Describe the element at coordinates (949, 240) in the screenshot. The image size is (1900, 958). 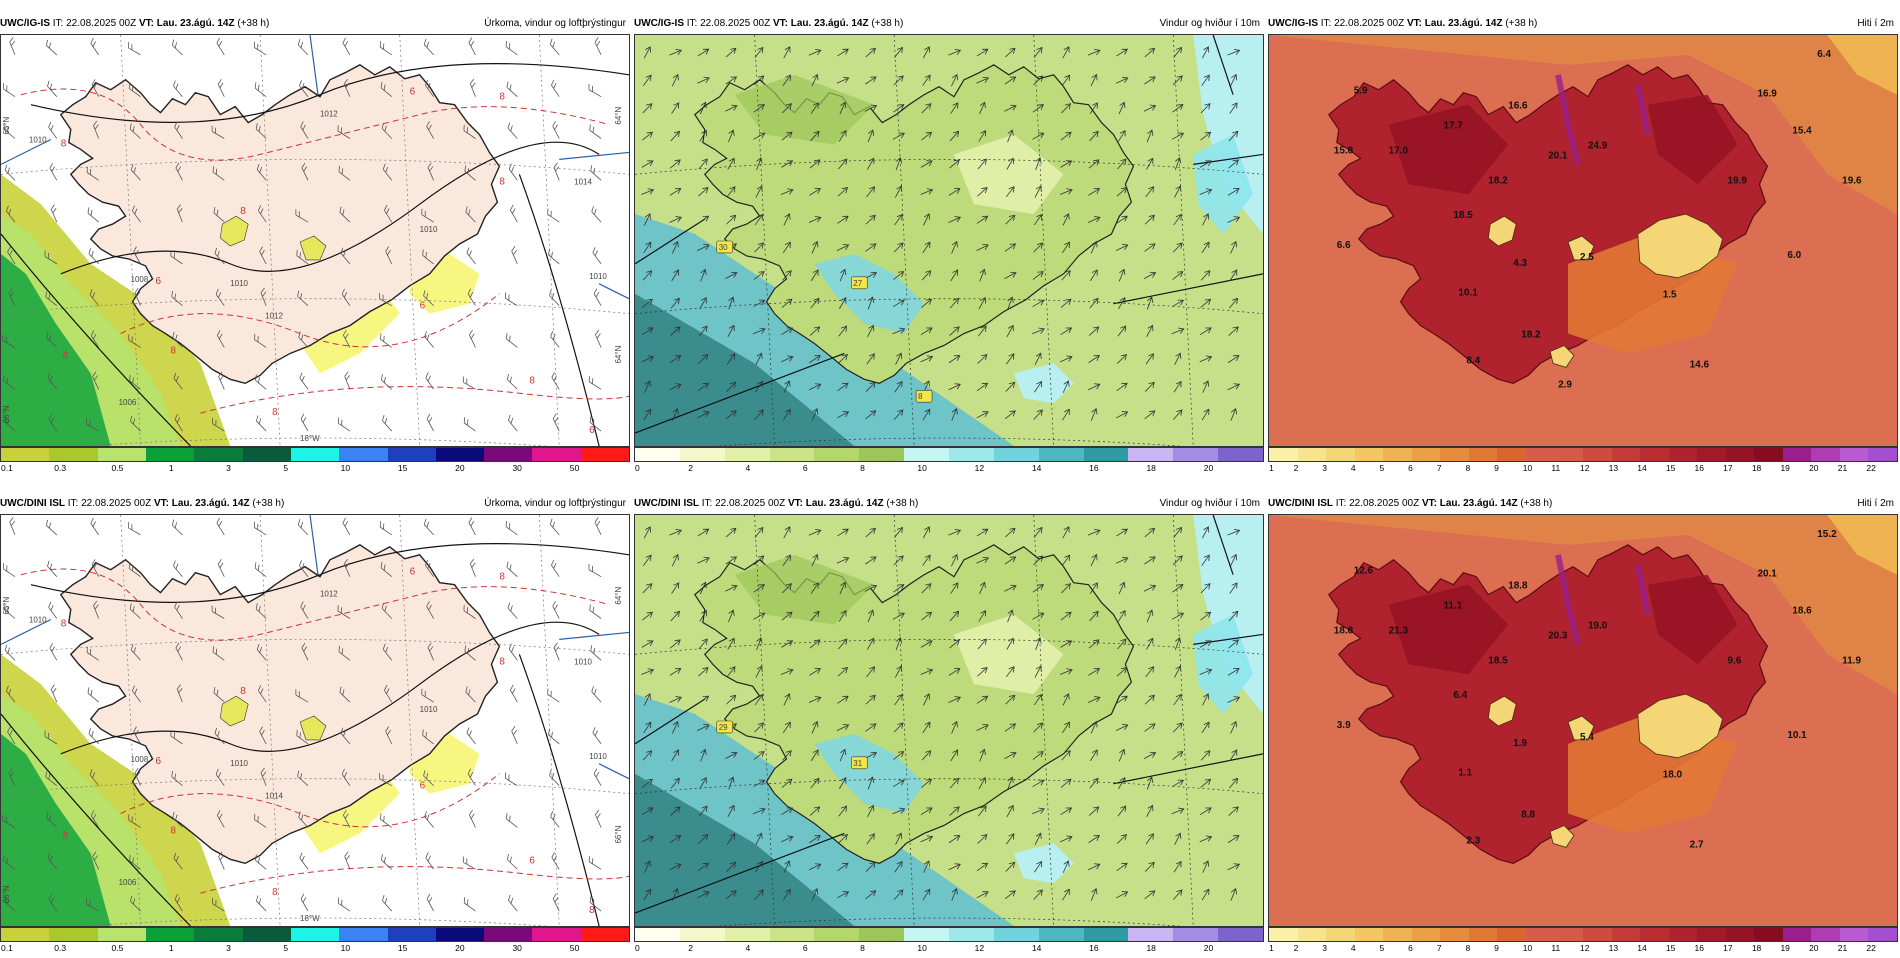
I see `map-view: 30 27 8` at that location.